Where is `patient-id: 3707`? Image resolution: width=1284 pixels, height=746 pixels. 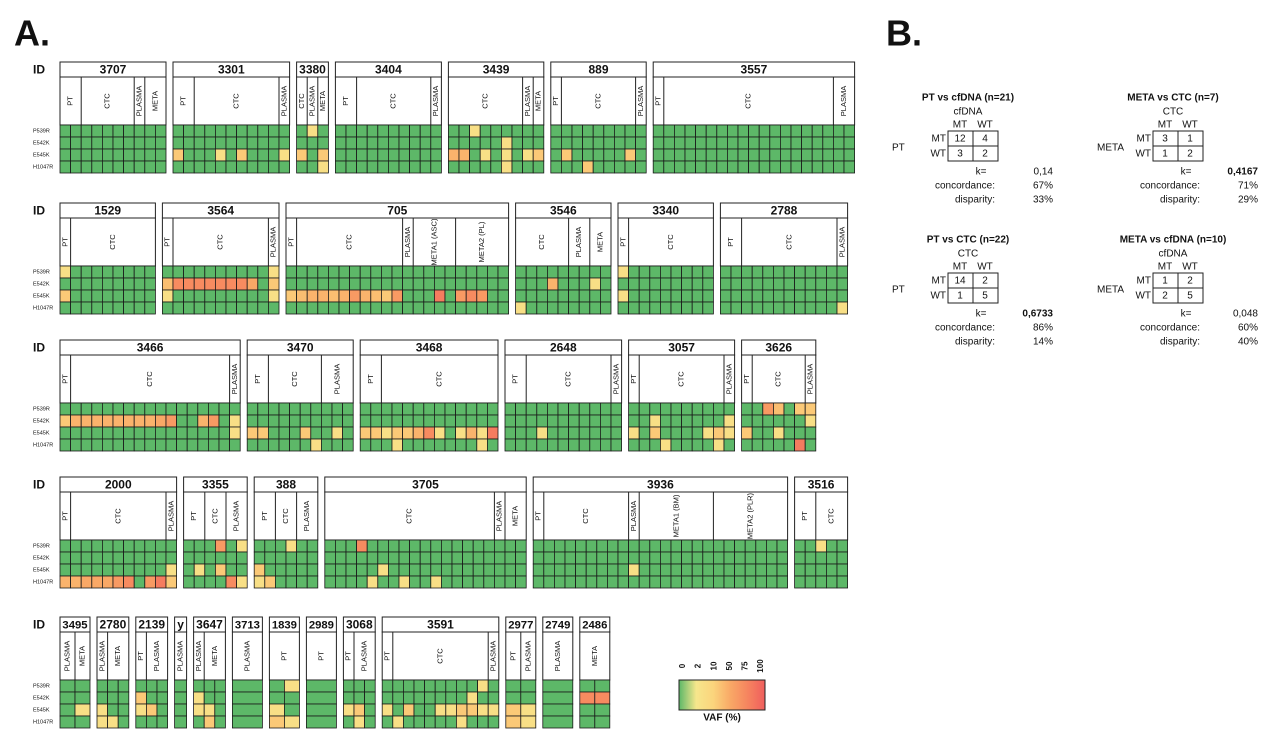 patient-id: 3707 is located at coordinates (113, 70).